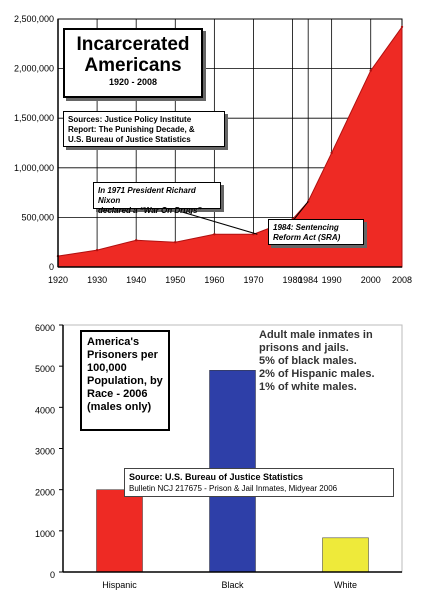 This screenshot has width=422, height=604. Describe the element at coordinates (214, 221) in the screenshot. I see `nixon-leader-line` at that location.